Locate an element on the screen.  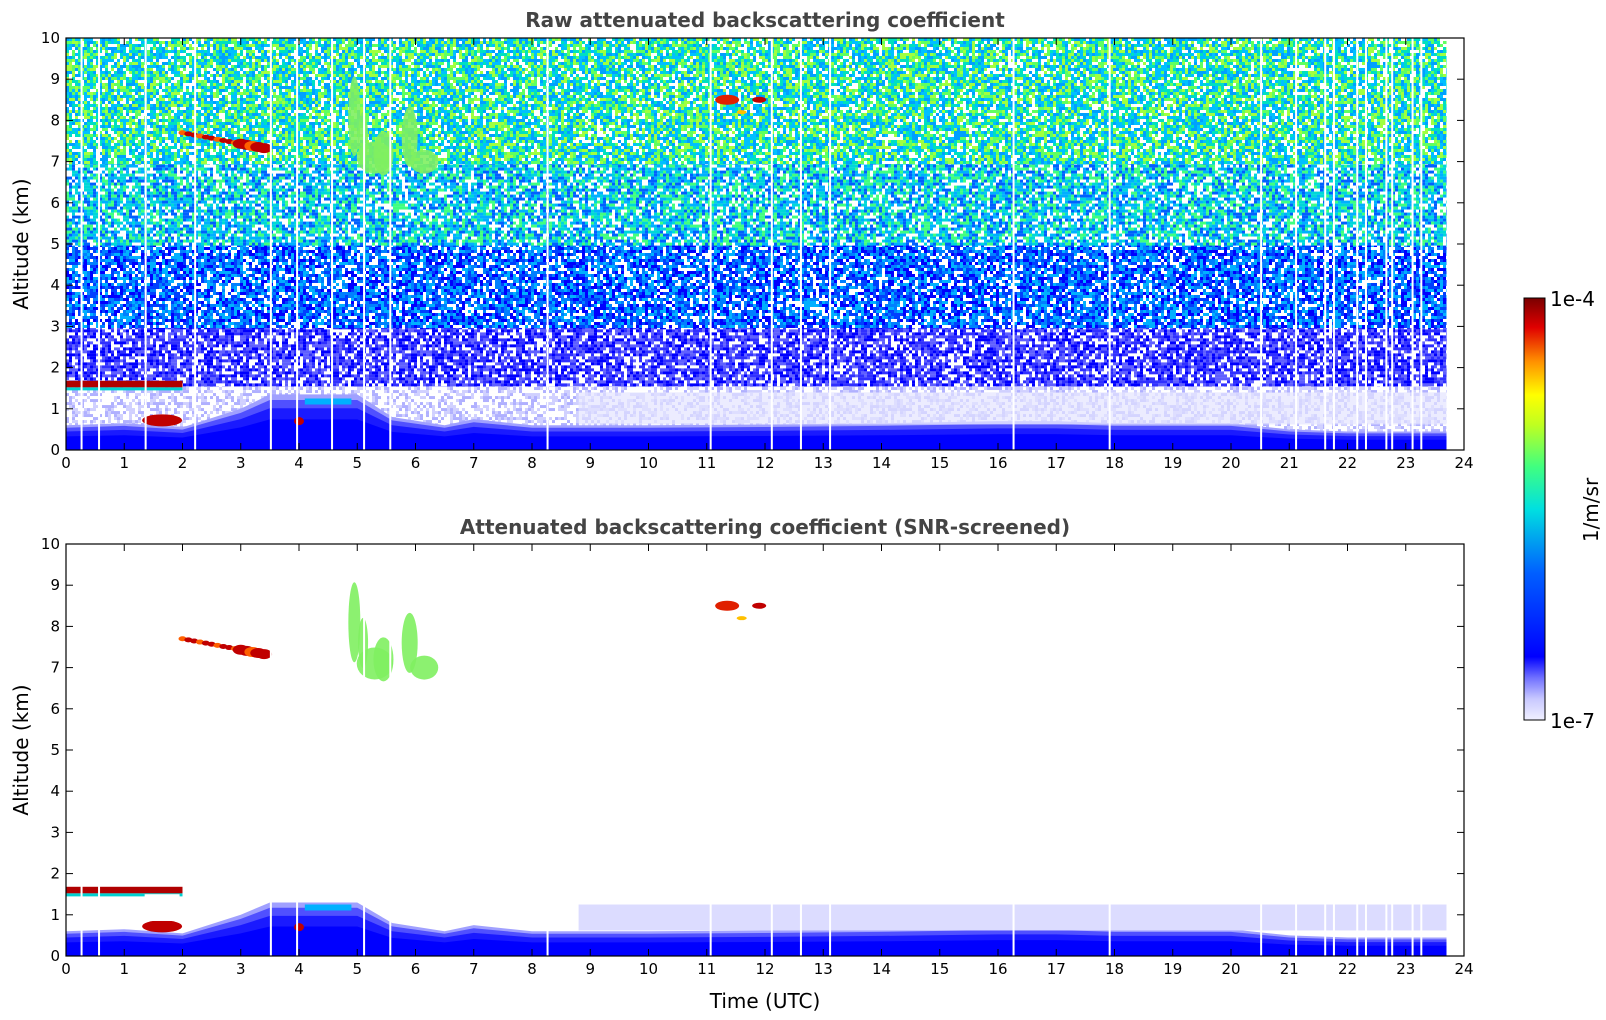
colorbar: 1e-4 1e-7 1/m/sr is located at coordinates (1563, 510).